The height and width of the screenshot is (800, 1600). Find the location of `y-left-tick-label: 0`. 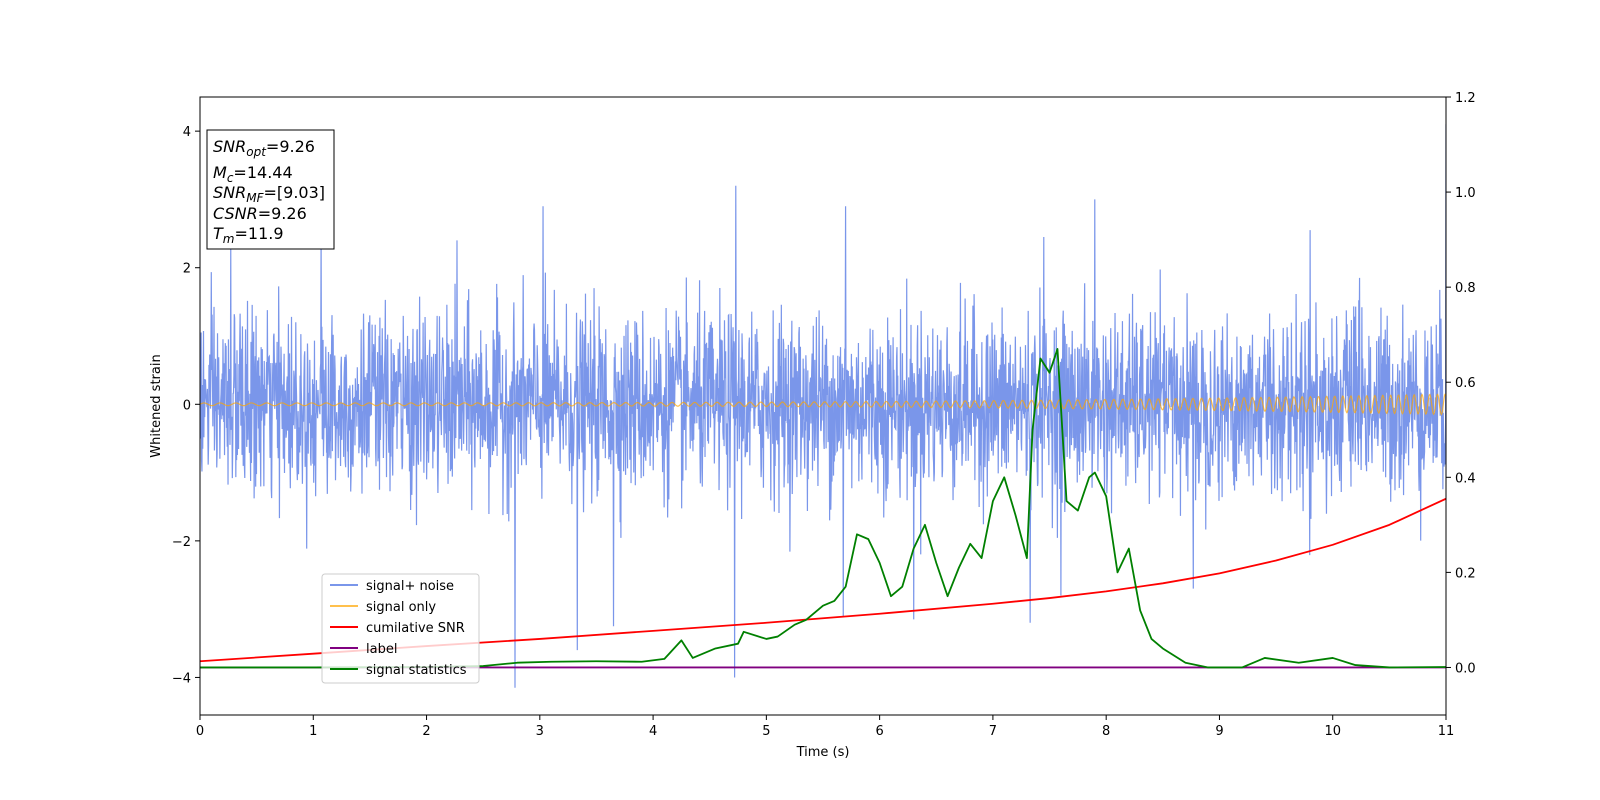

y-left-tick-label: 0 is located at coordinates (187, 405).